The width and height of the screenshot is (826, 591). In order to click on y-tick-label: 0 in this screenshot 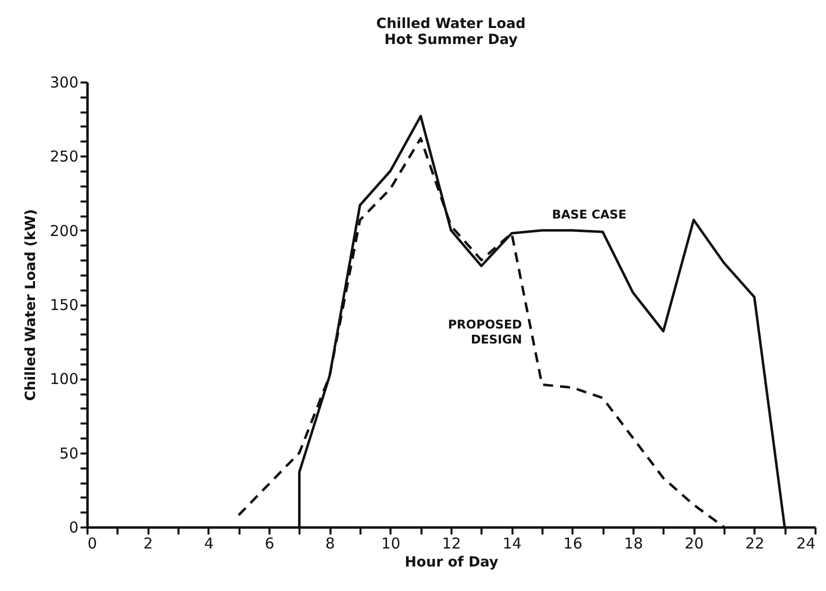, I will do `click(73, 527)`.